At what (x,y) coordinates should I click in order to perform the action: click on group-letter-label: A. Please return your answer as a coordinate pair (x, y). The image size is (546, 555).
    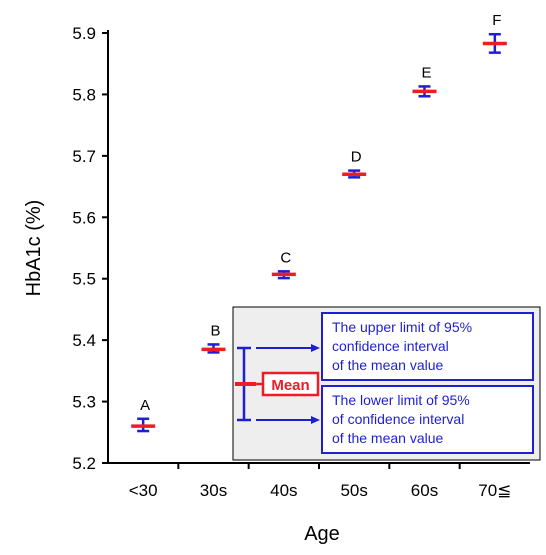
    Looking at the image, I should click on (145, 405).